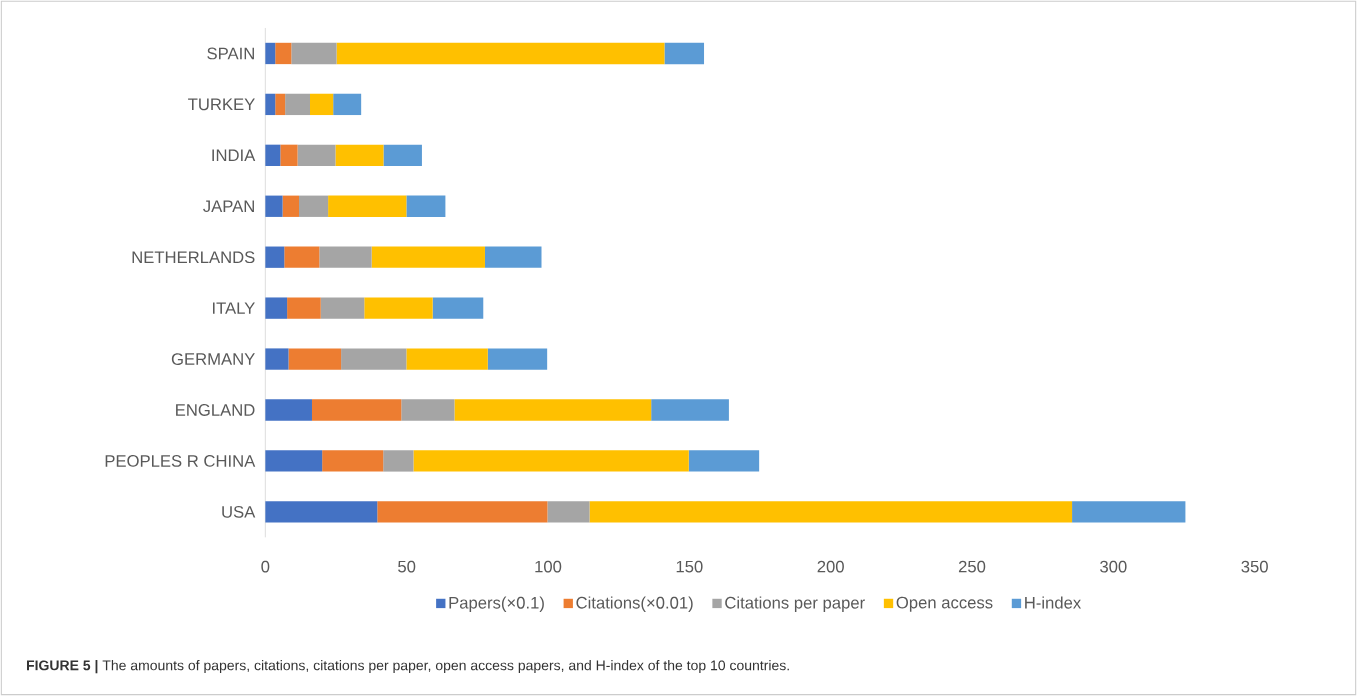 This screenshot has width=1357, height=696. Describe the element at coordinates (830, 566) in the screenshot. I see `x-tick-label: 200` at that location.